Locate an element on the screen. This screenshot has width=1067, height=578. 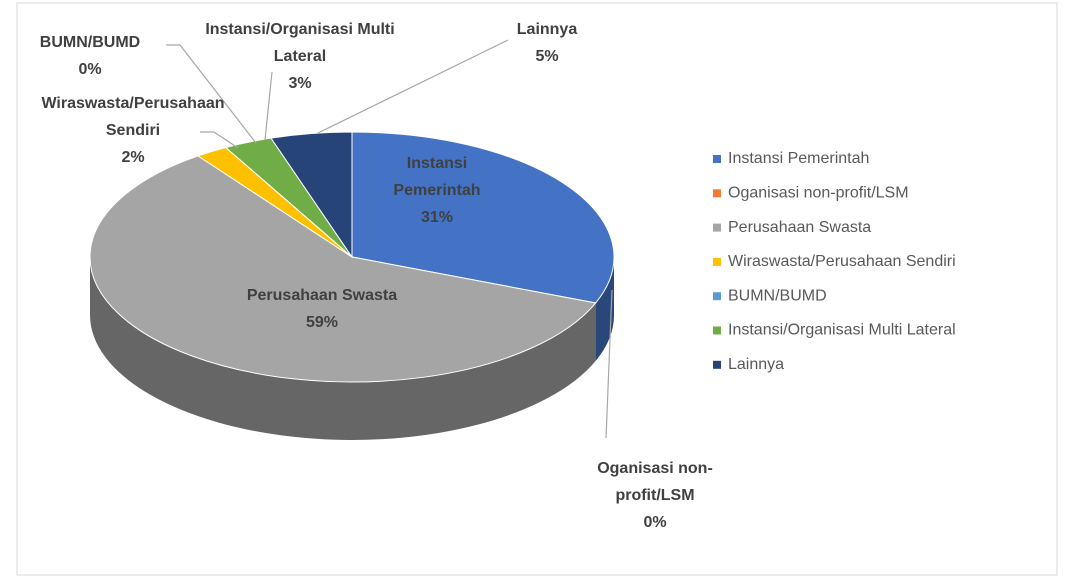
label-category: Instansi/Organisasi Multi Lateral is located at coordinates (300, 43).